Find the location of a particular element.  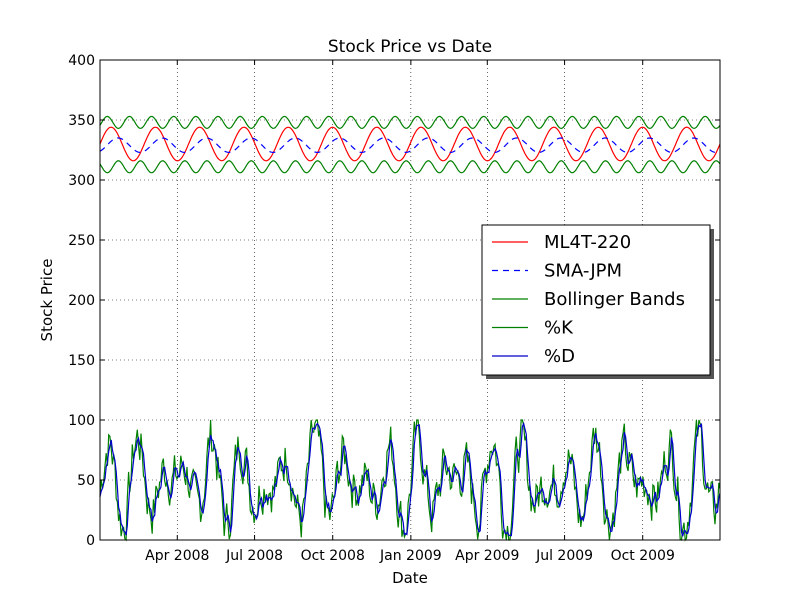

series-bollinger-lower is located at coordinates (410, 167).